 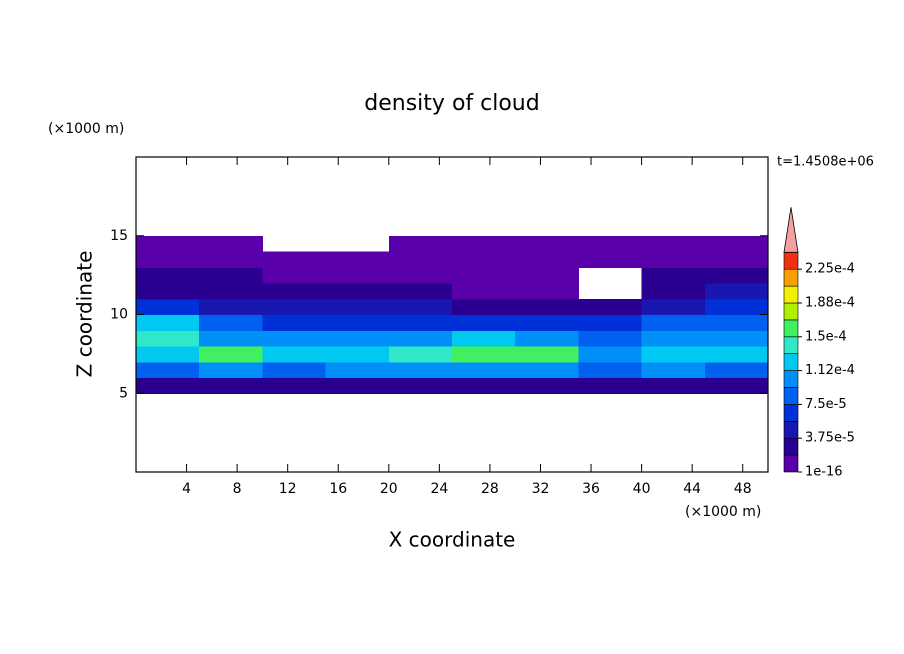 What do you see at coordinates (830, 303) in the screenshot?
I see `colorbar-label: 1.88e-4` at bounding box center [830, 303].